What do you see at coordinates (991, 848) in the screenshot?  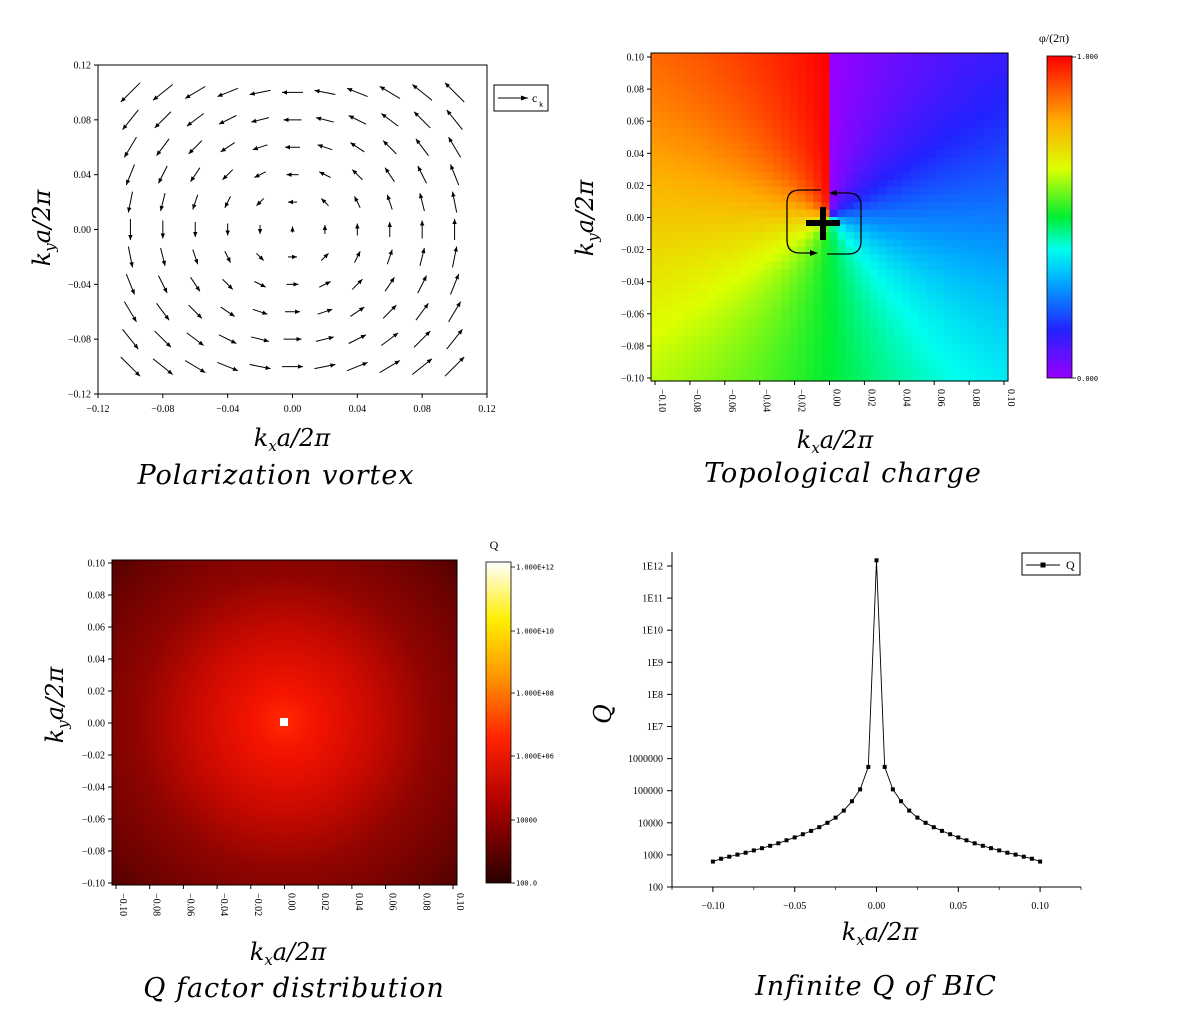 I see `p4-data-point` at bounding box center [991, 848].